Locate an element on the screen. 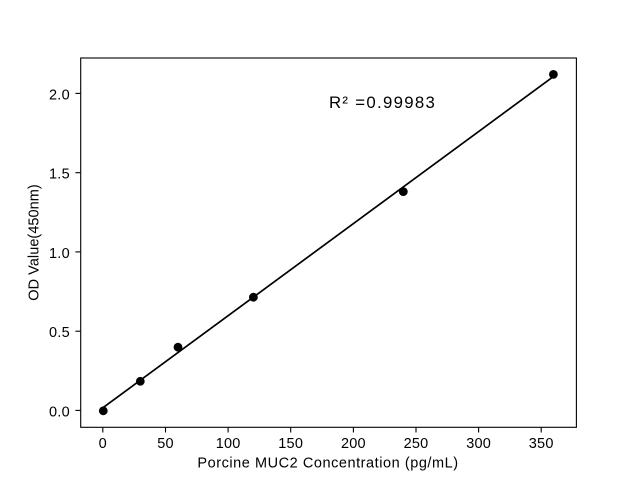 This screenshot has height=480, width=640. svg-text: 1.5 is located at coordinates (59, 175).